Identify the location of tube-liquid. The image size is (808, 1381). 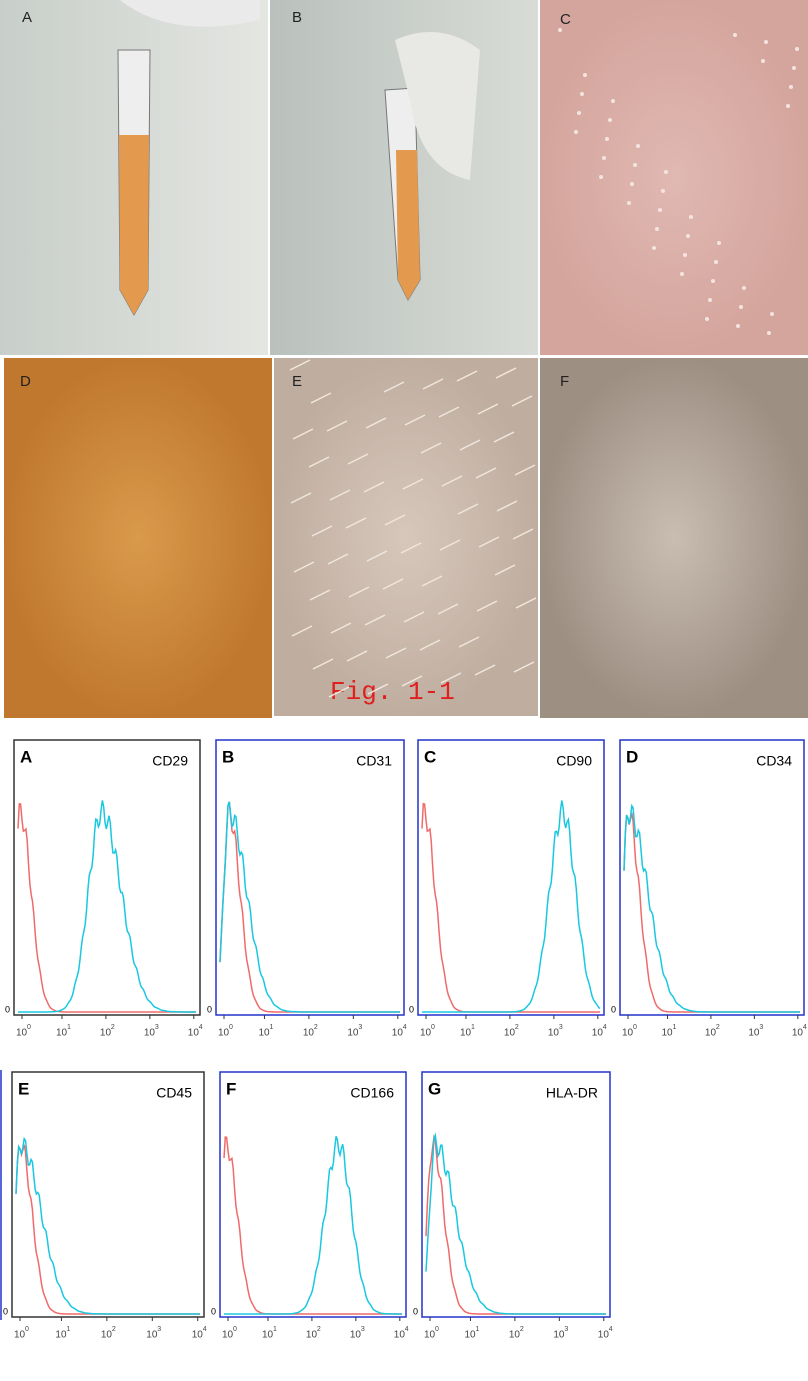
(408, 225).